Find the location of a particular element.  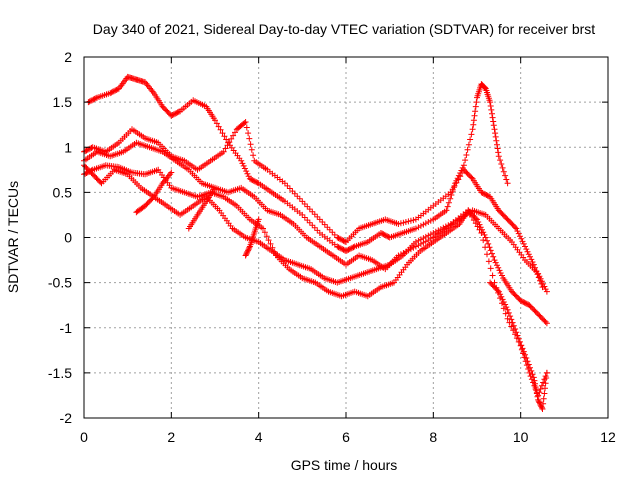

y-tick-label: 1.5 is located at coordinates (63, 102).